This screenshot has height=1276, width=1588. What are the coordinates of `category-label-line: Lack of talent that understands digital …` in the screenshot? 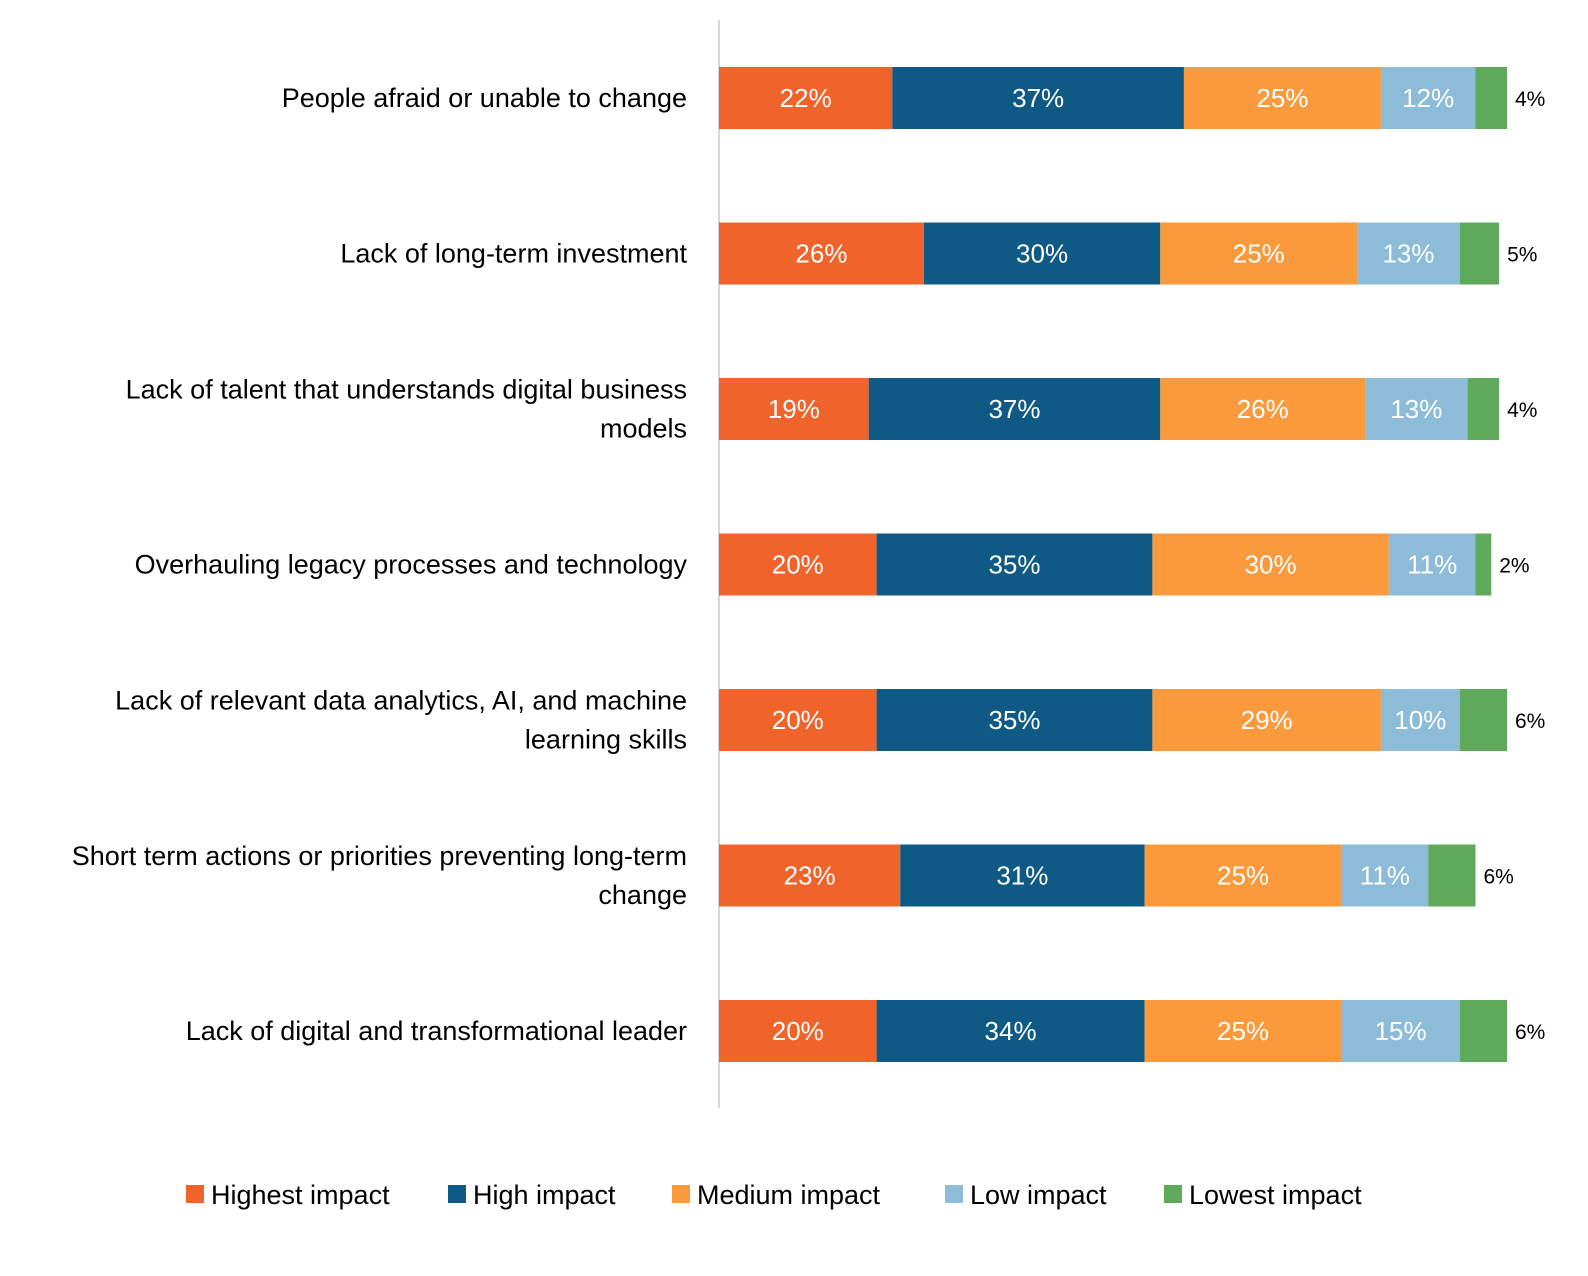 It's located at (406, 390).